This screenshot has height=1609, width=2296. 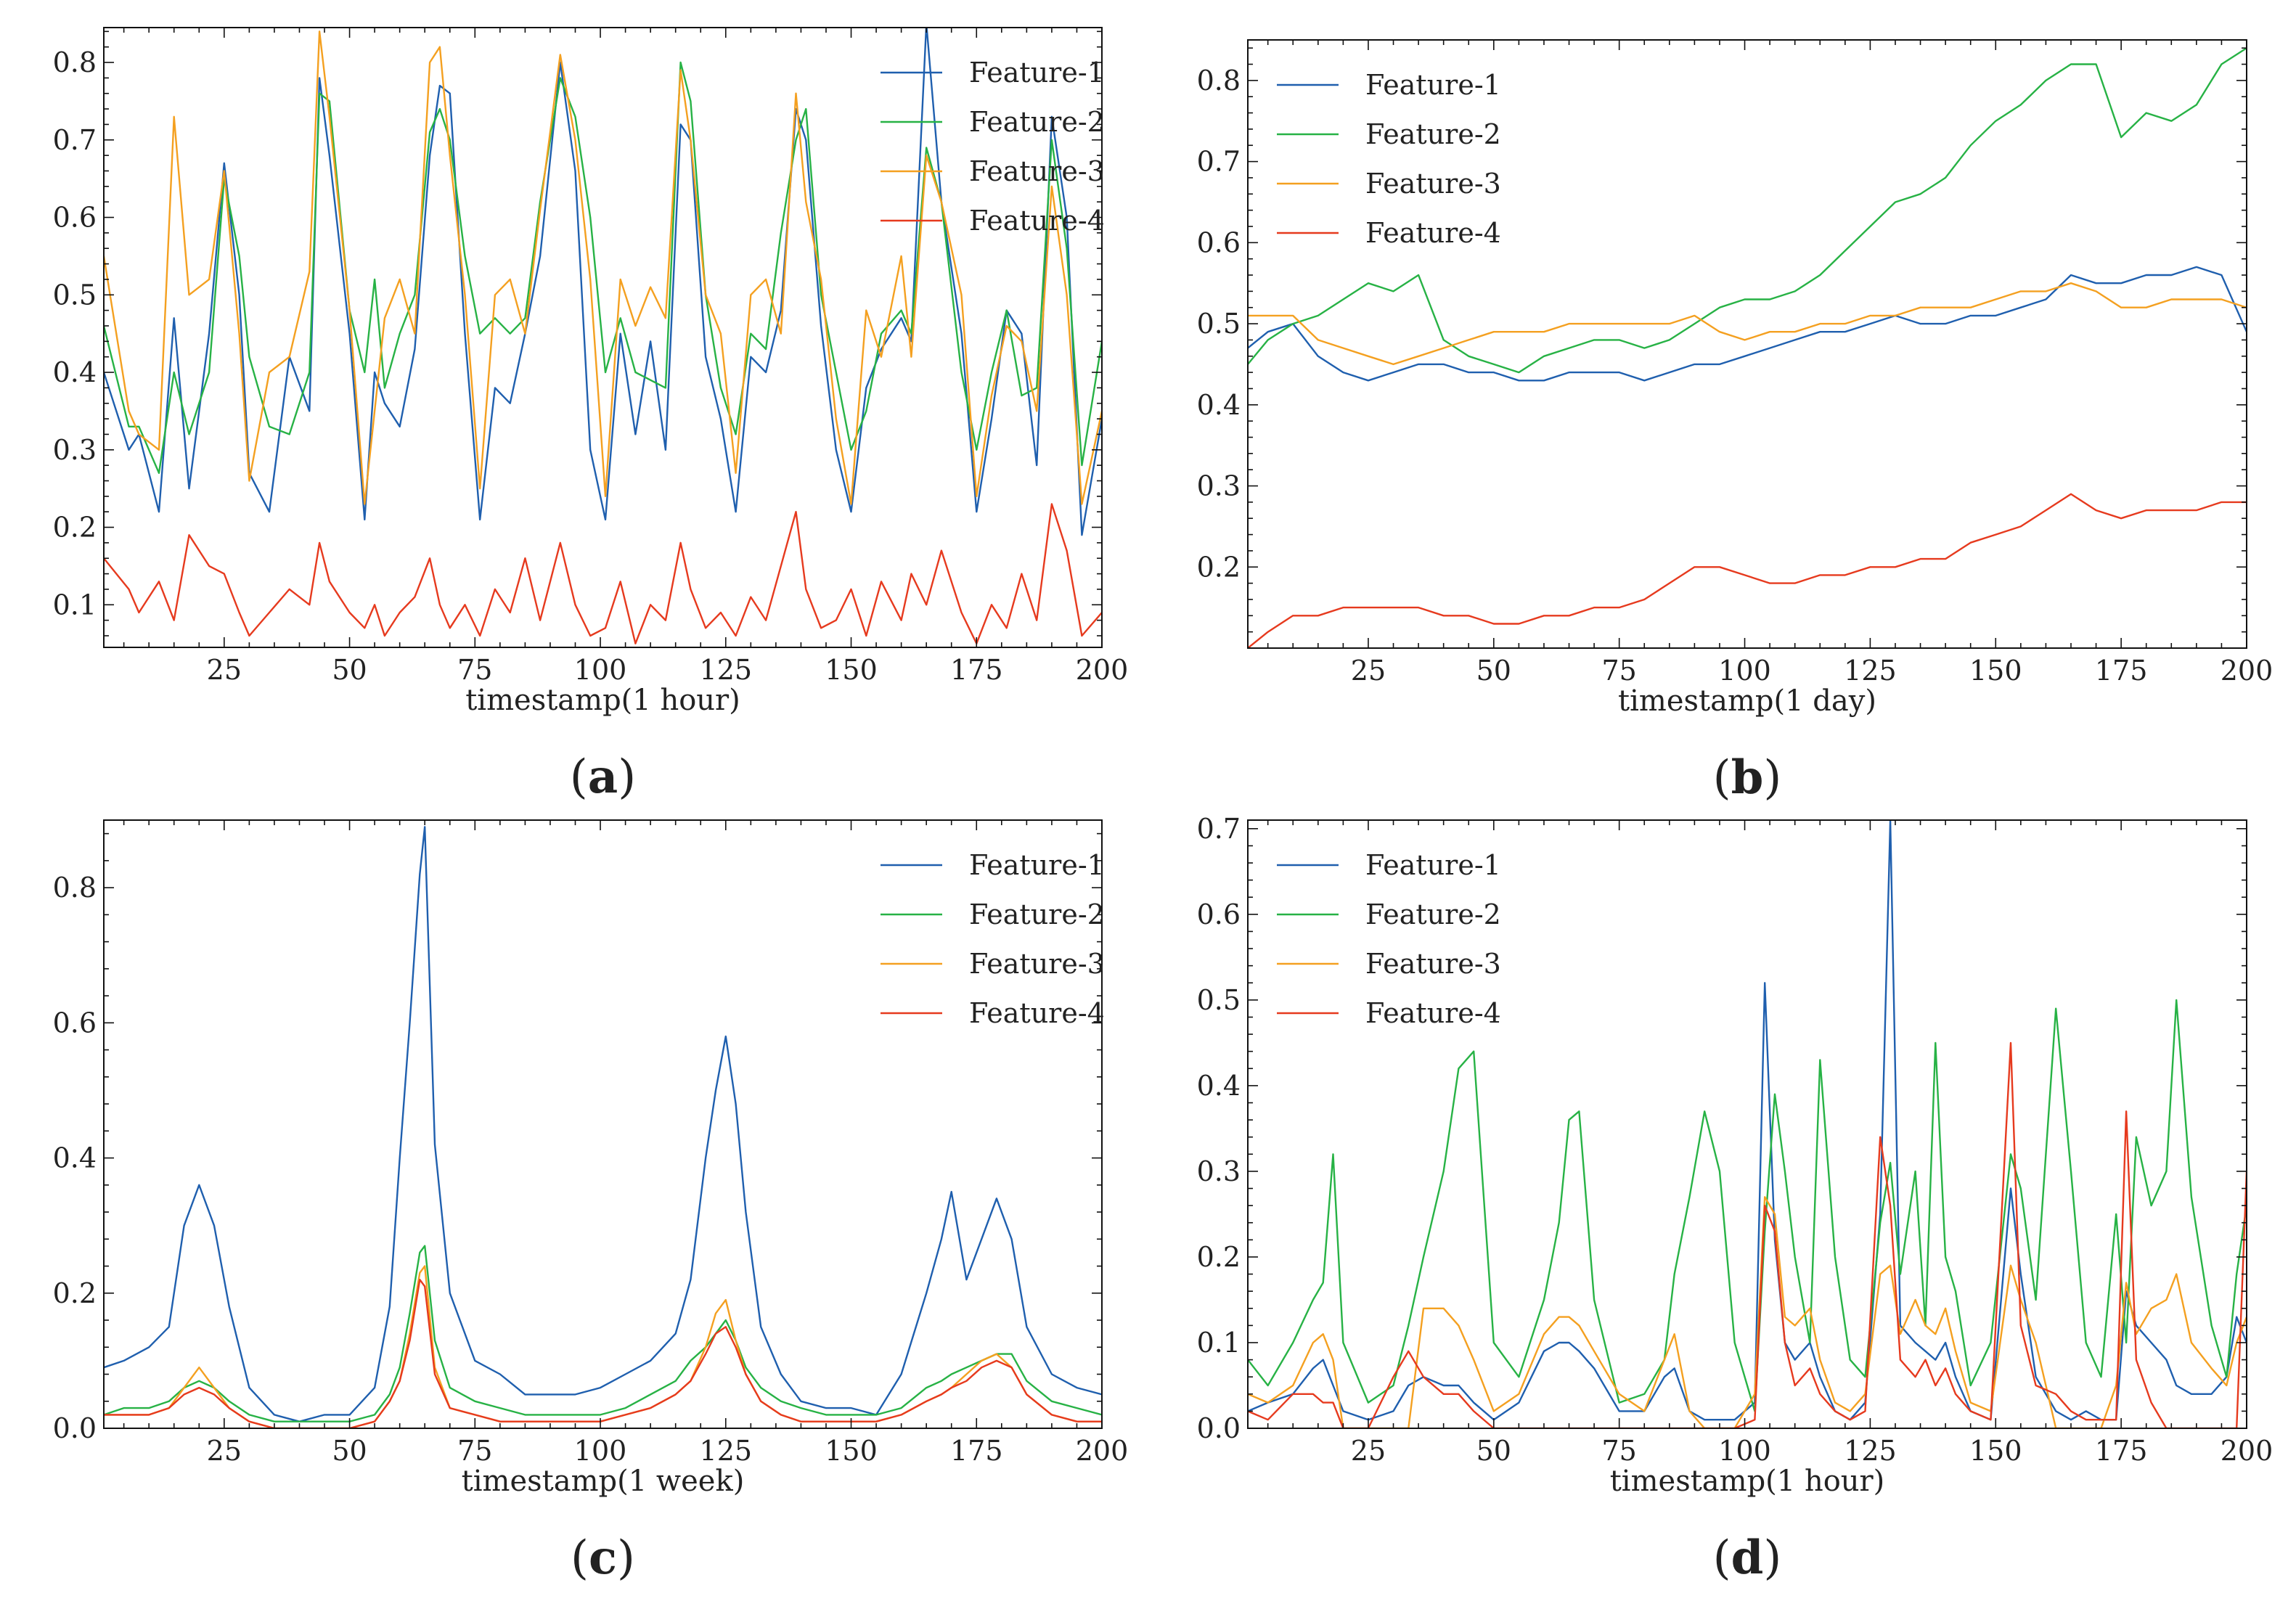 What do you see at coordinates (1219, 1343) in the screenshot?
I see `y-tick-label: 0.1` at bounding box center [1219, 1343].